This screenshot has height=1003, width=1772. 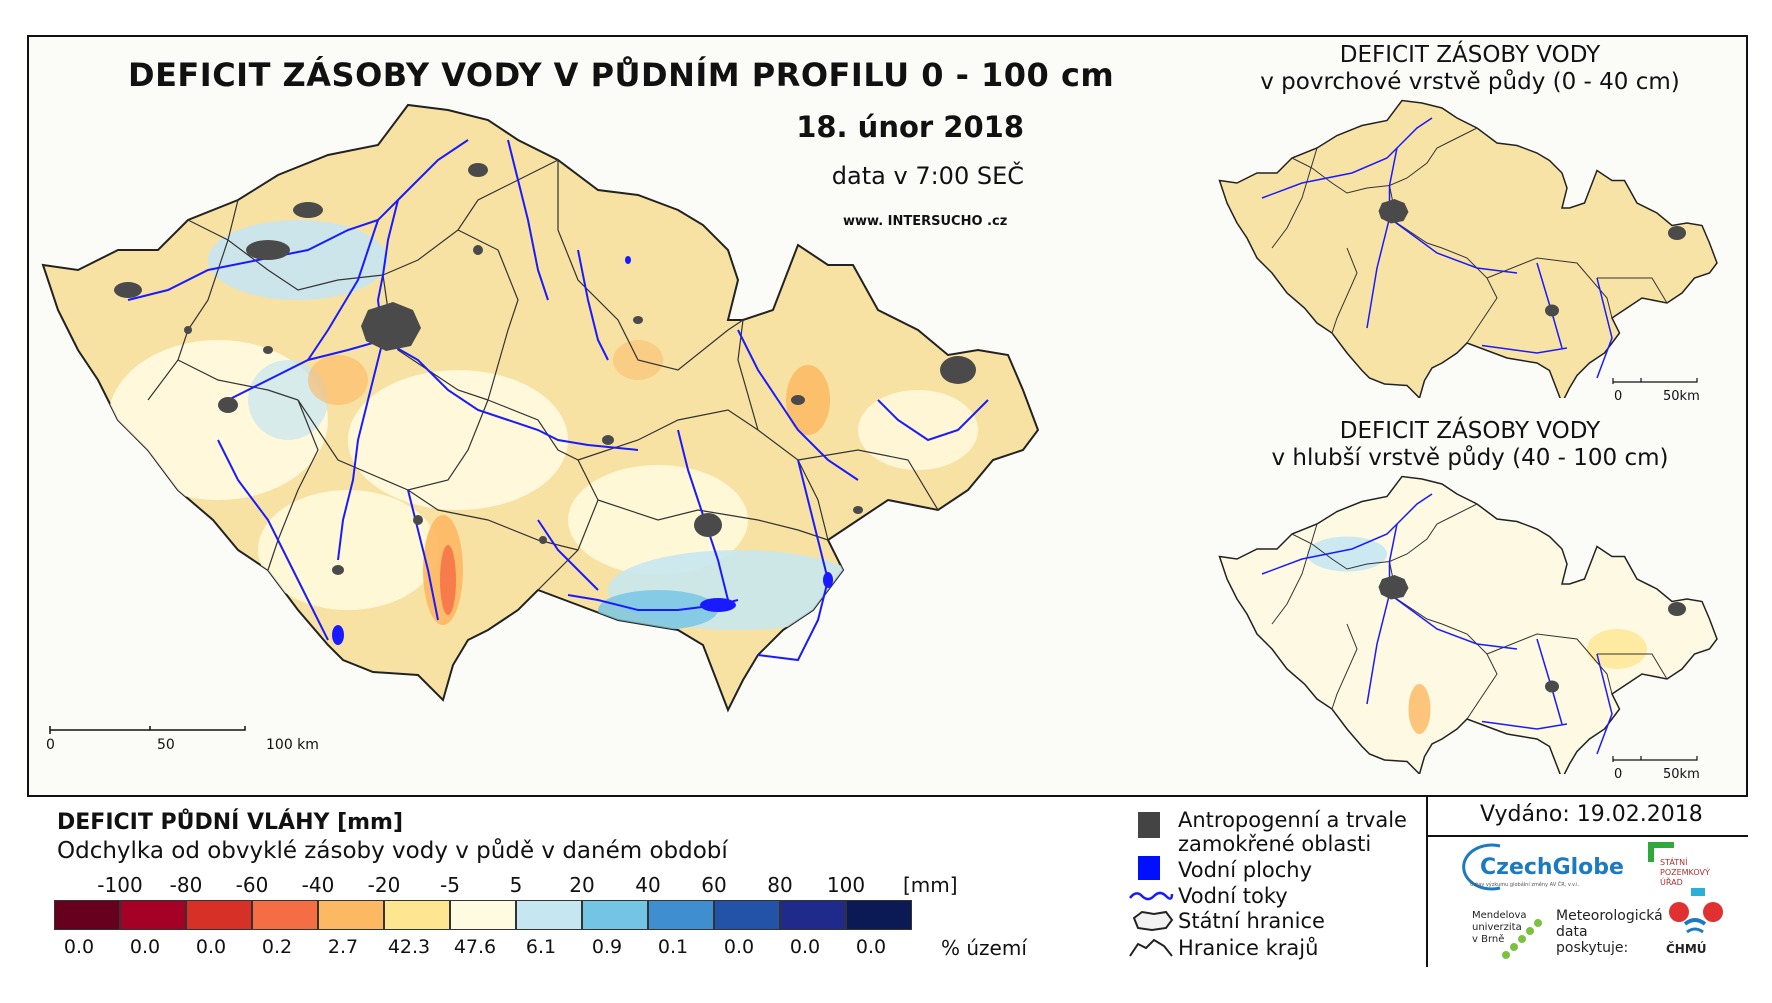 What do you see at coordinates (1696, 911) in the screenshot?
I see `chmu-logo-icon` at bounding box center [1696, 911].